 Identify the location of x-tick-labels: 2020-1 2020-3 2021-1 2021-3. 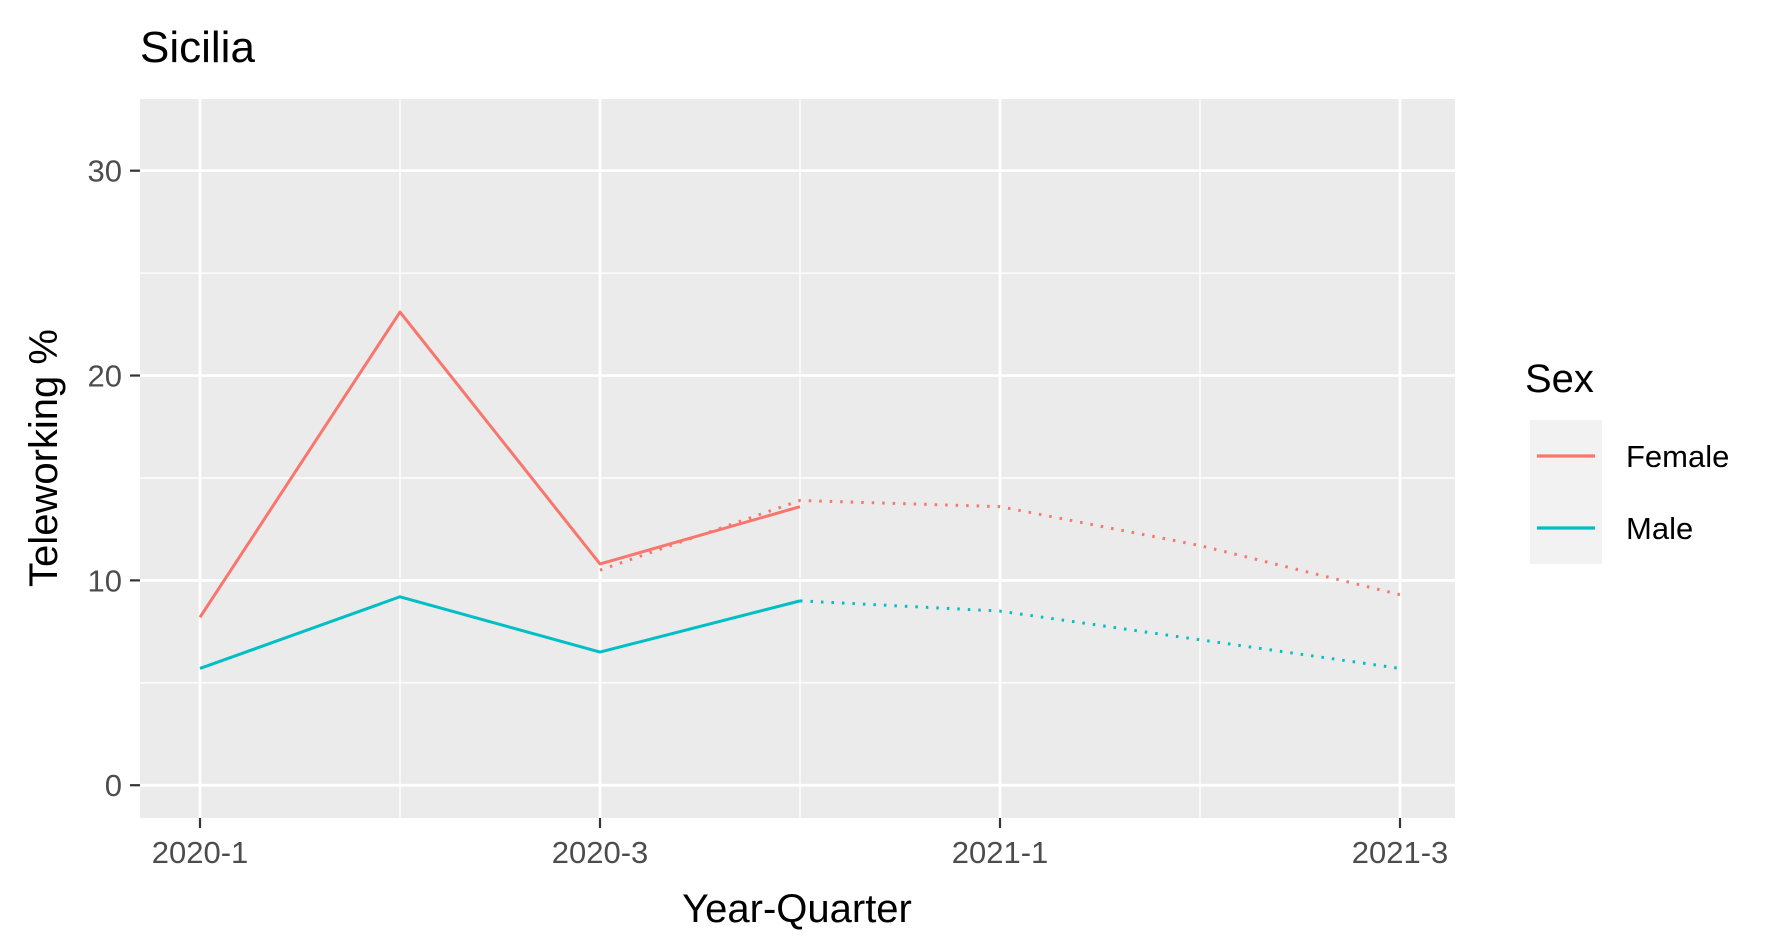
(800, 852).